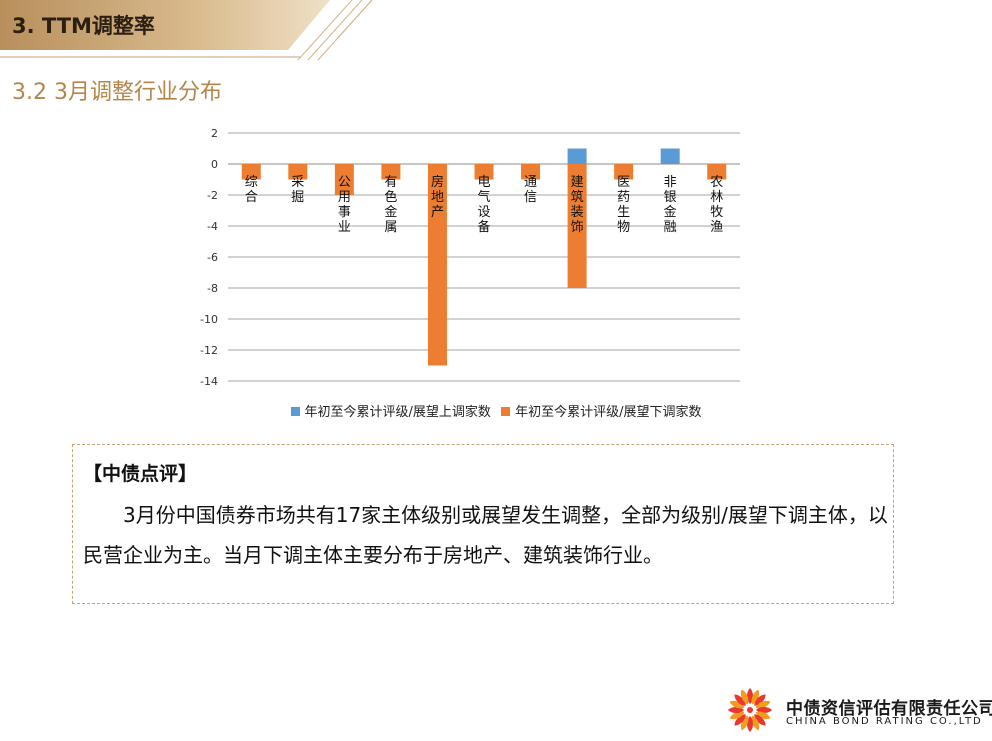 This screenshot has height=741, width=992. Describe the element at coordinates (209, 319) in the screenshot. I see `y-tick-label: -10` at that location.